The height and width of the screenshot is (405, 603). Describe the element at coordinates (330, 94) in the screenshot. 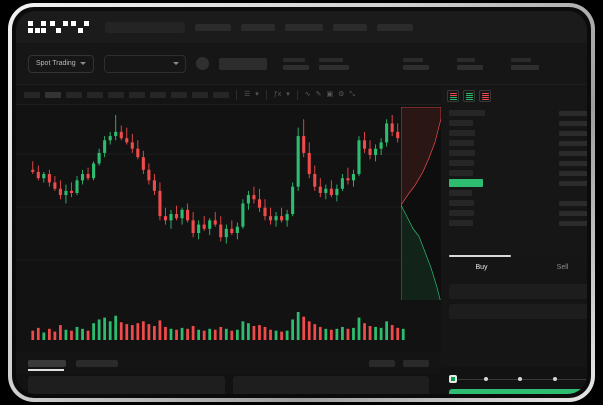

I see `screenshot-icon: ▣` at that location.